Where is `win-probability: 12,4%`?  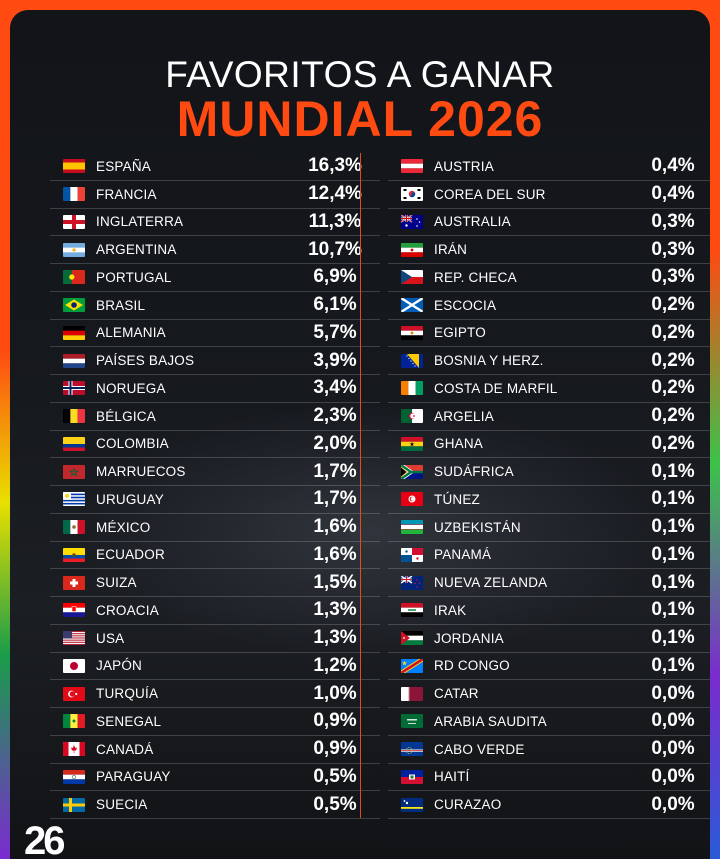 win-probability: 12,4% is located at coordinates (335, 194).